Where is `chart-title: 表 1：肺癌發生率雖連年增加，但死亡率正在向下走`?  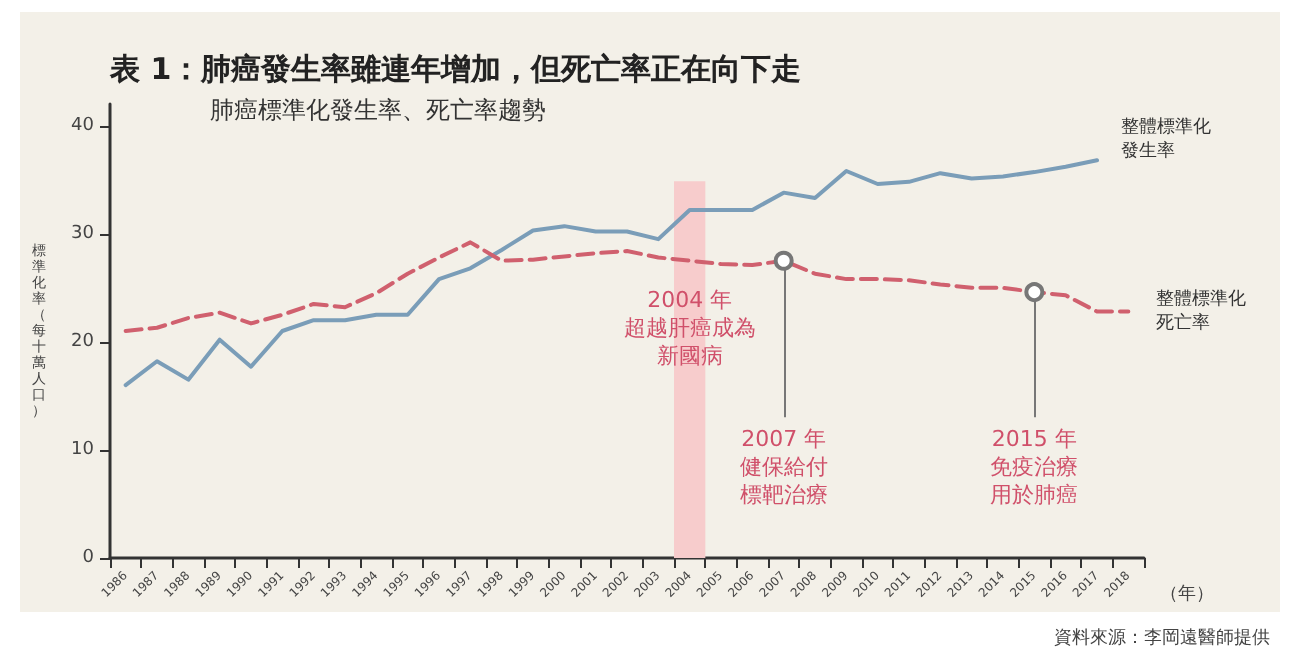 chart-title: 表 1：肺癌發生率雖連年增加，但死亡率正在向下走 is located at coordinates (455, 69).